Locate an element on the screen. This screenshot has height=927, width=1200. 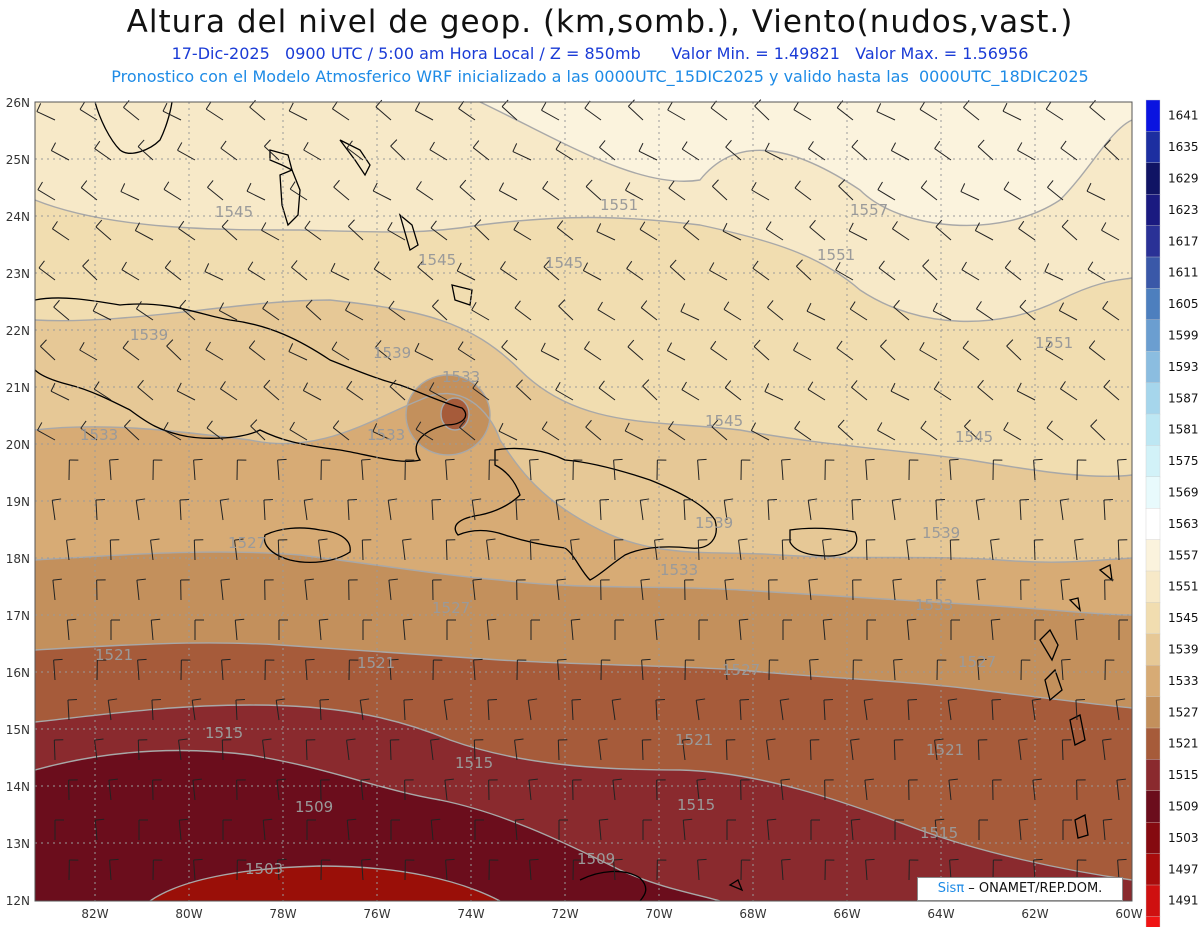
colorbar-label: 1515 is located at coordinates (1183, 775).